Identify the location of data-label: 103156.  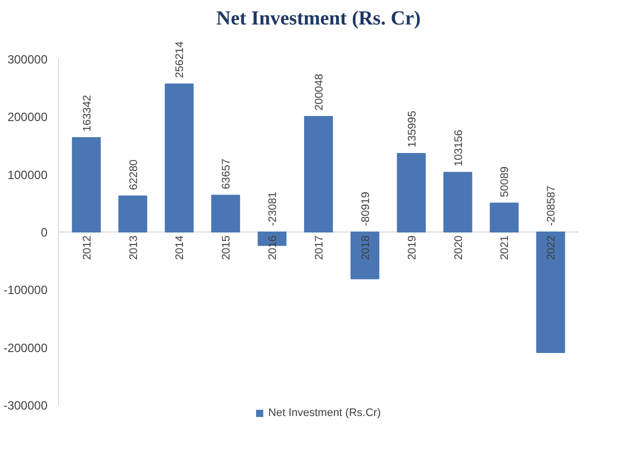
(458, 148).